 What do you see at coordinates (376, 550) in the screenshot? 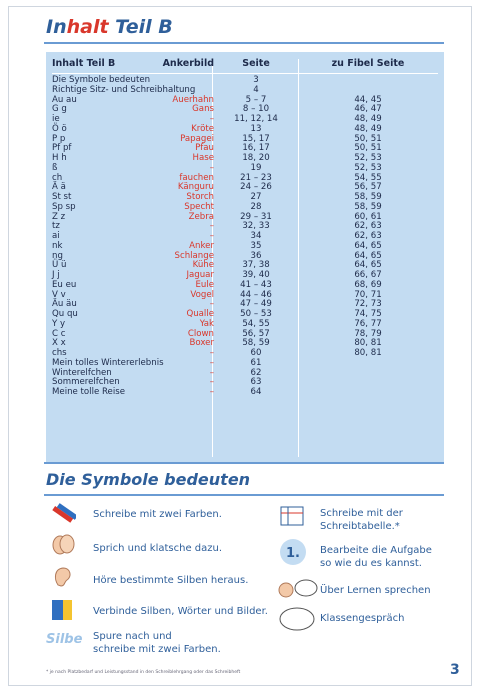
I see `symbol-task-line1: Bearbeite die Aufgabe` at bounding box center [376, 550].